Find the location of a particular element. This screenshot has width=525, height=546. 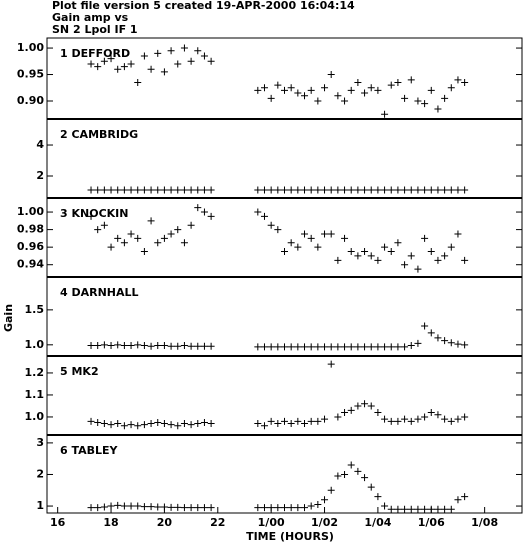

y-tick-label: 0.98 is located at coordinates (30, 229).